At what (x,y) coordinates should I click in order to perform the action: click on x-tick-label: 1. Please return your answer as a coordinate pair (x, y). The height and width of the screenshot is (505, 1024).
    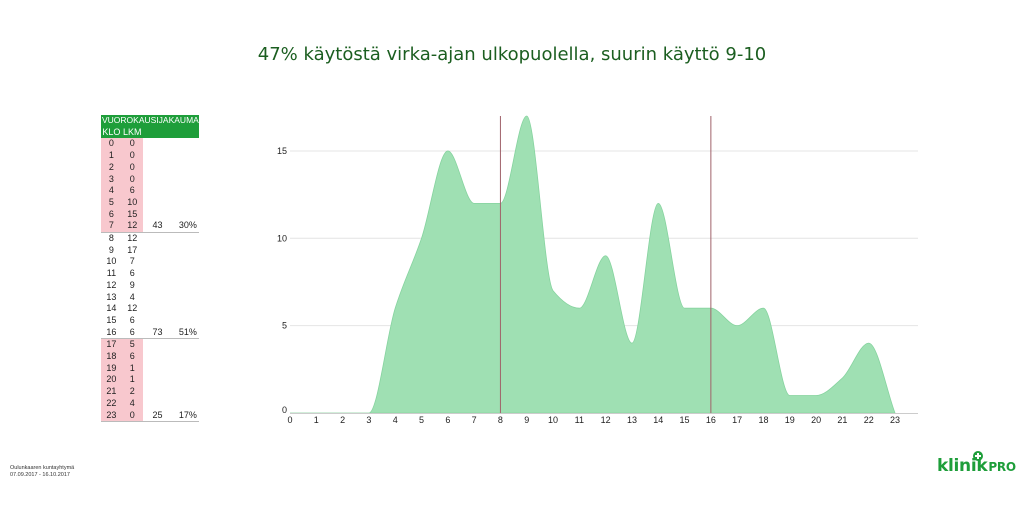
    Looking at the image, I should click on (316, 420).